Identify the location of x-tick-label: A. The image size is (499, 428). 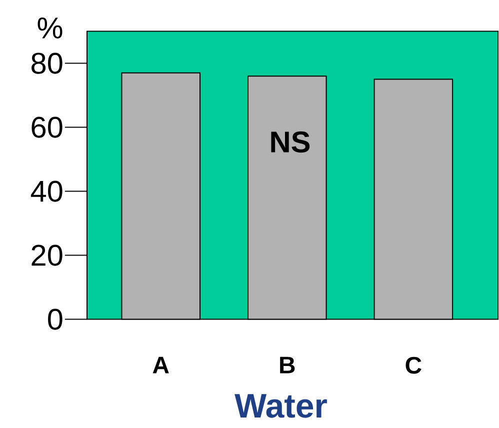
(160, 365).